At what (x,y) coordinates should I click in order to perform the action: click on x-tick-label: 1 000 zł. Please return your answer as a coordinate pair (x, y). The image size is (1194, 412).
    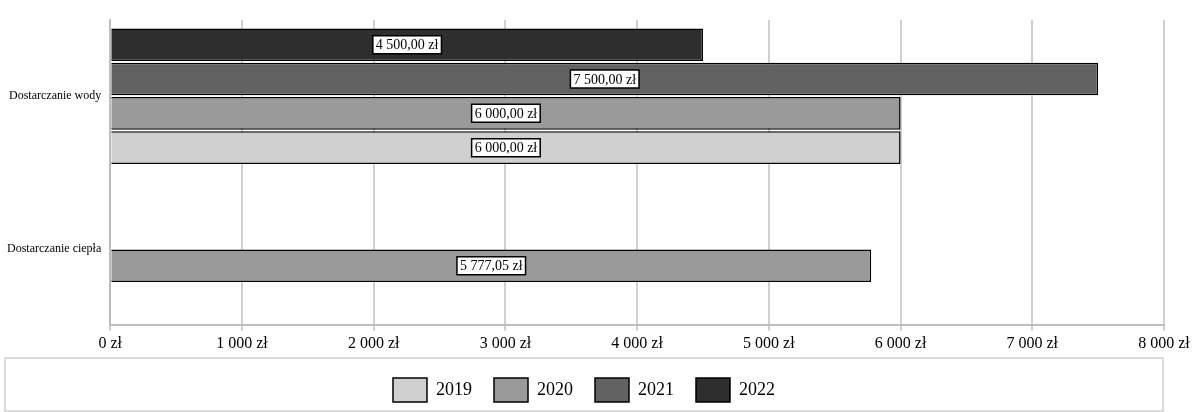
    Looking at the image, I should click on (242, 342).